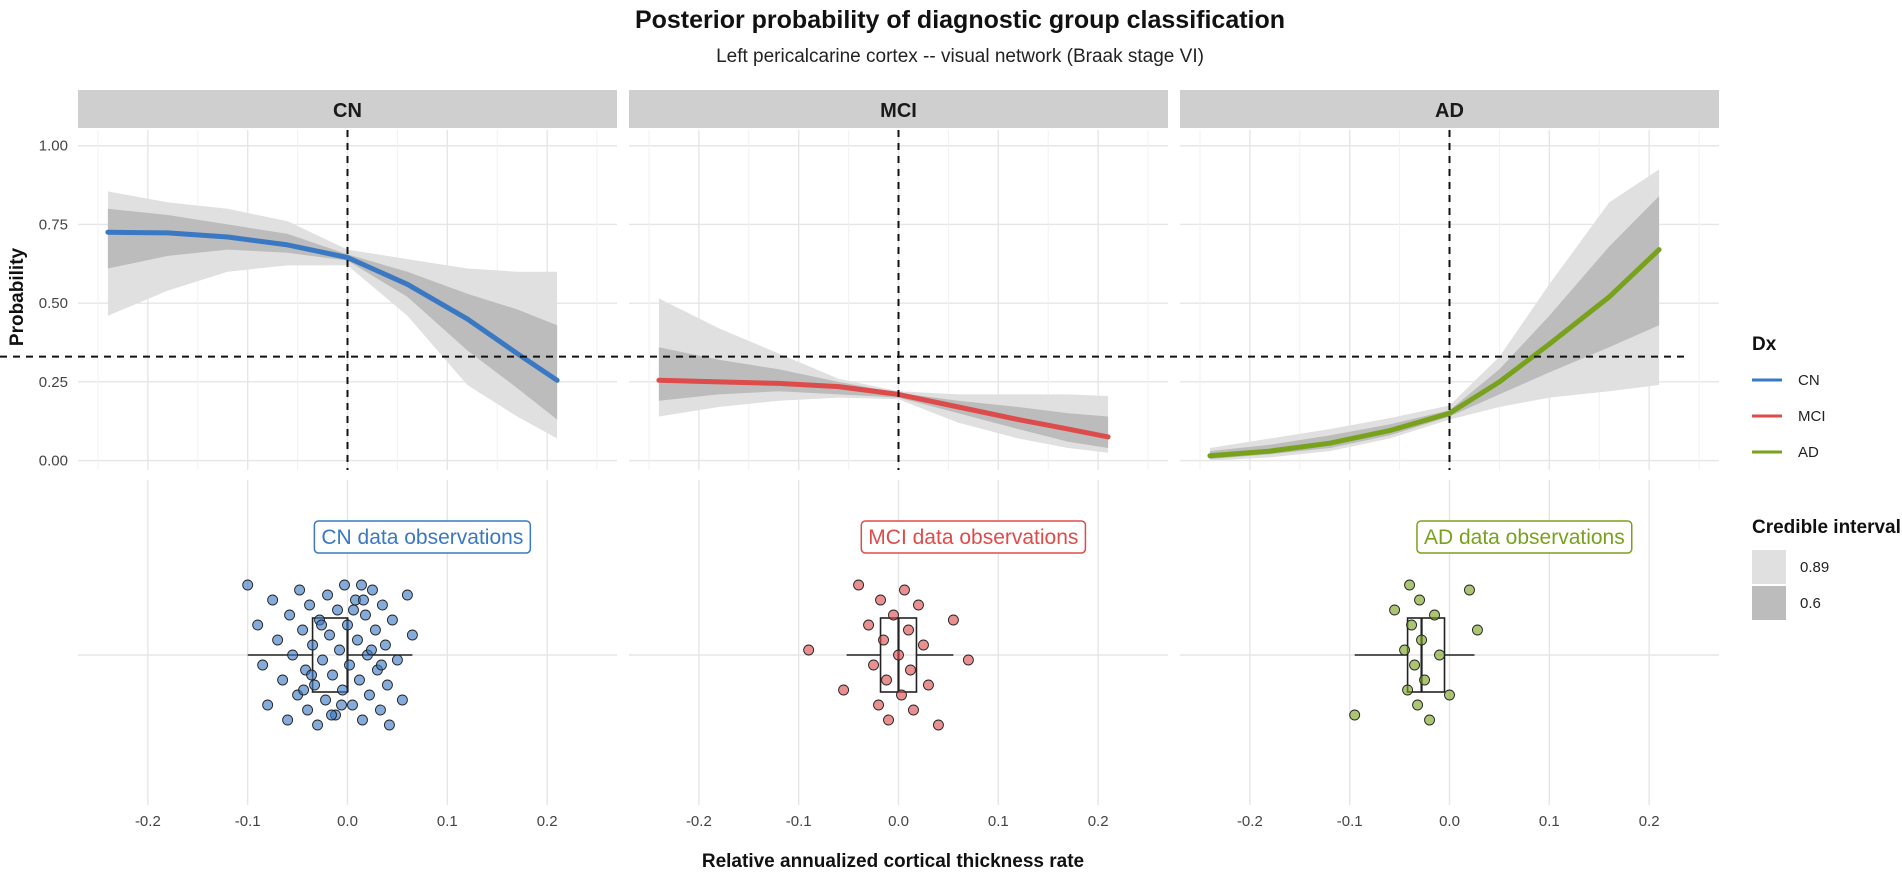  What do you see at coordinates (1764, 344) in the screenshot?
I see `legend-dx-title: Dx` at bounding box center [1764, 344].